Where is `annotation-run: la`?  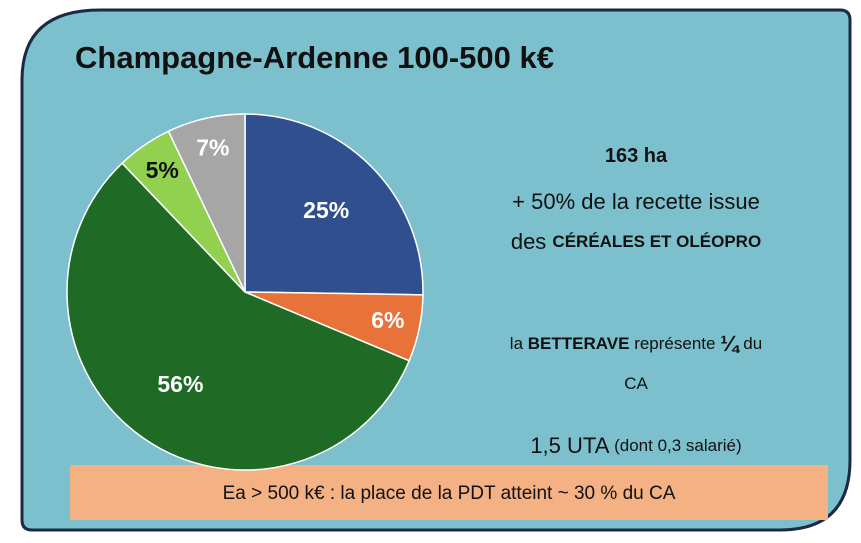 annotation-run: la is located at coordinates (519, 343).